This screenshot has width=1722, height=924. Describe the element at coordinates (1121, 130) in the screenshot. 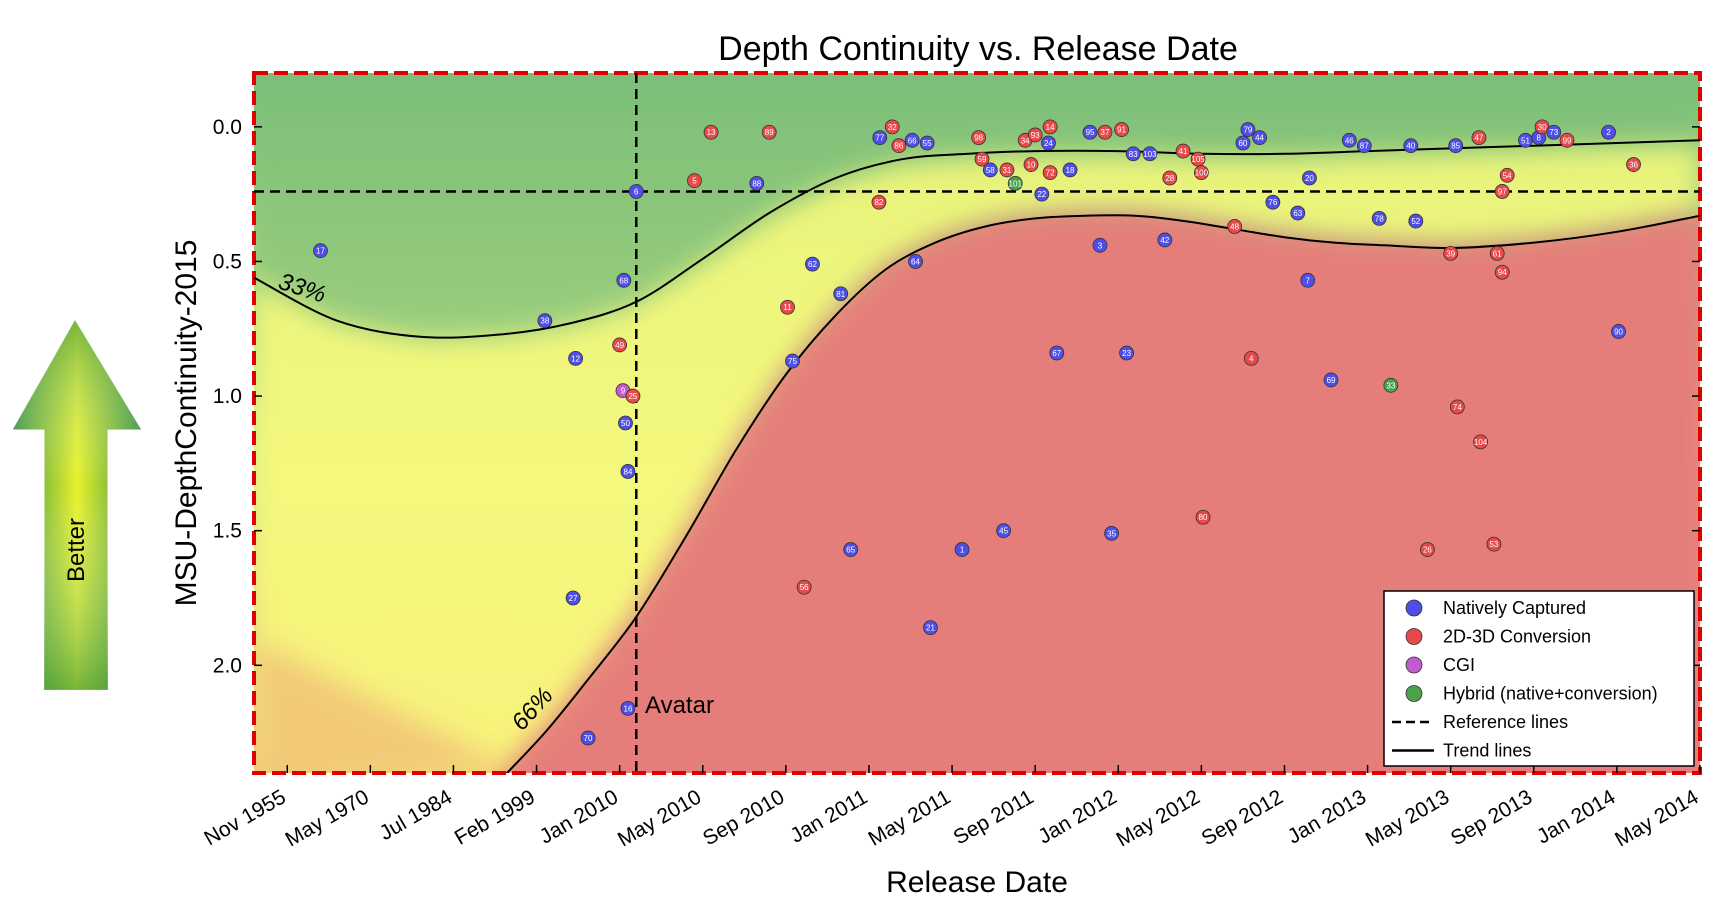

I see `point-label: 91` at that location.